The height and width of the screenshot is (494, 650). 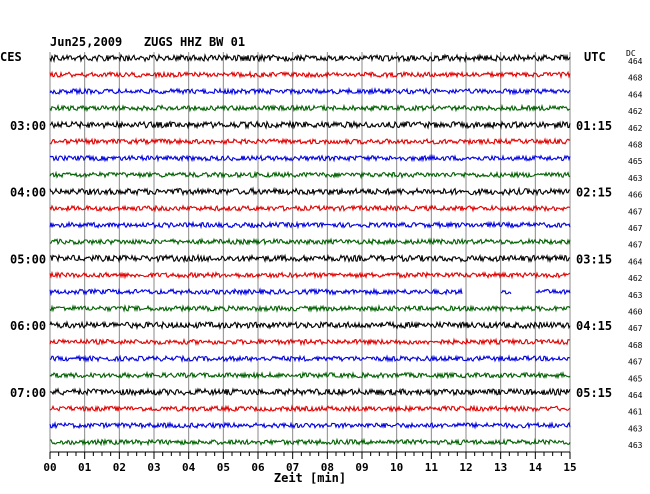 I want to click on x-tick-label-03: 03, so click(x=153, y=467).